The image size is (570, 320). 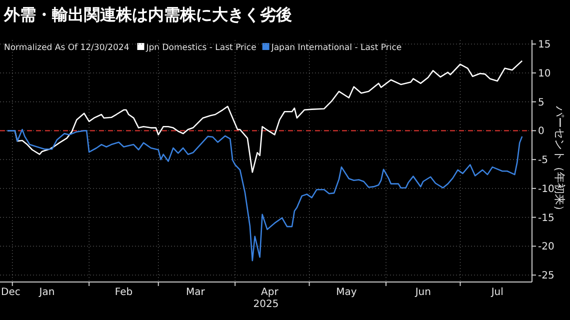 I want to click on title: 外需・輸出関連株は内需株に大きく劣後, so click(x=148, y=14).